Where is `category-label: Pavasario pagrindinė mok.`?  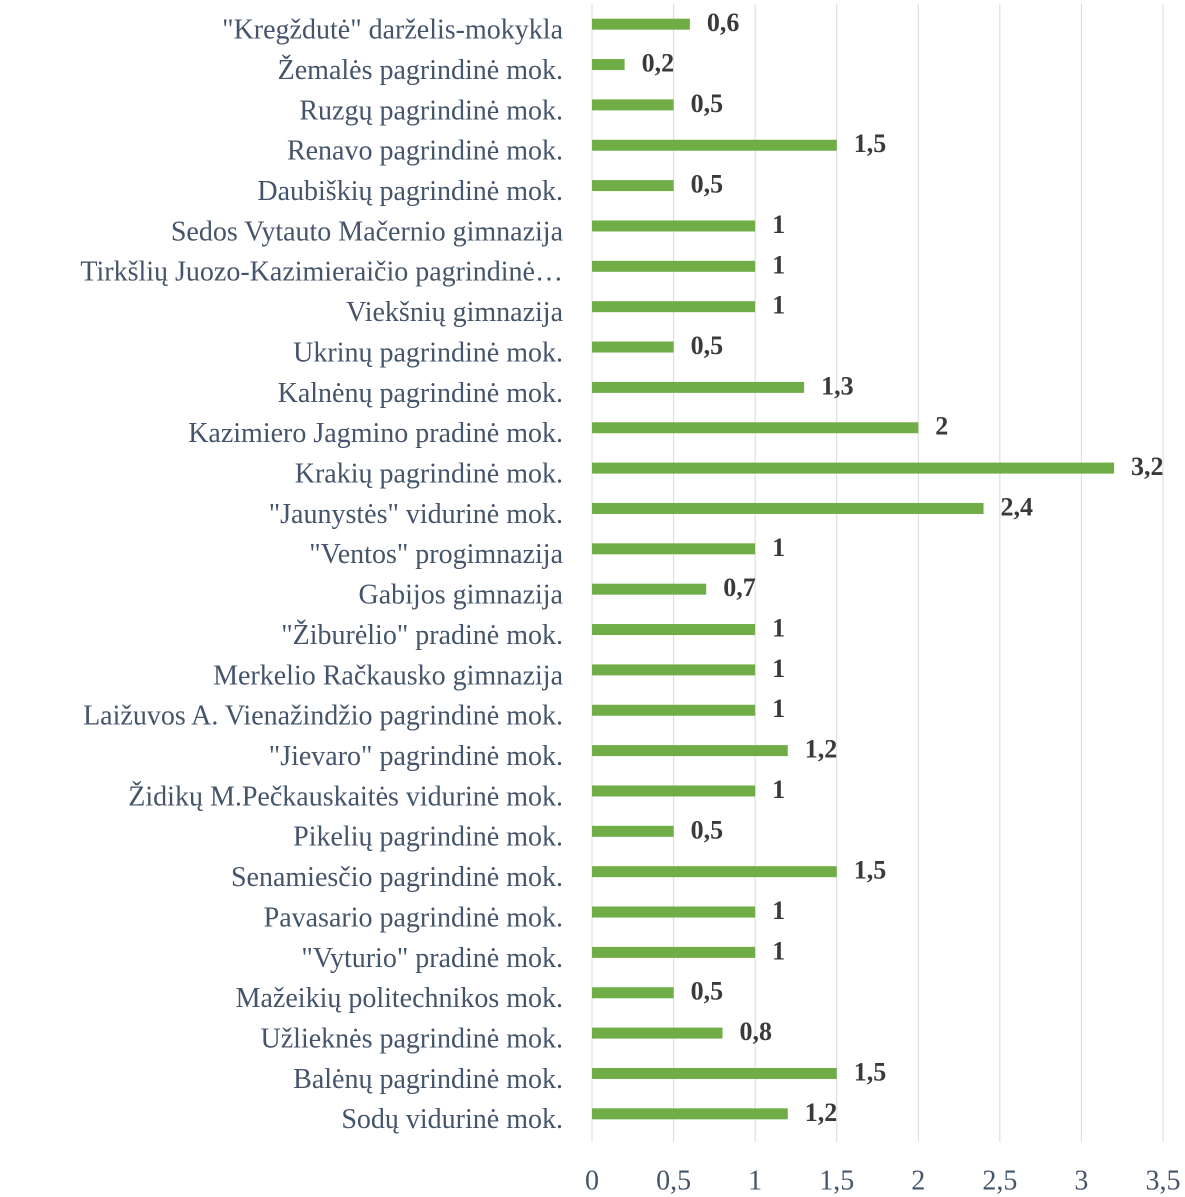
category-label: Pavasario pagrindinė mok. is located at coordinates (413, 917).